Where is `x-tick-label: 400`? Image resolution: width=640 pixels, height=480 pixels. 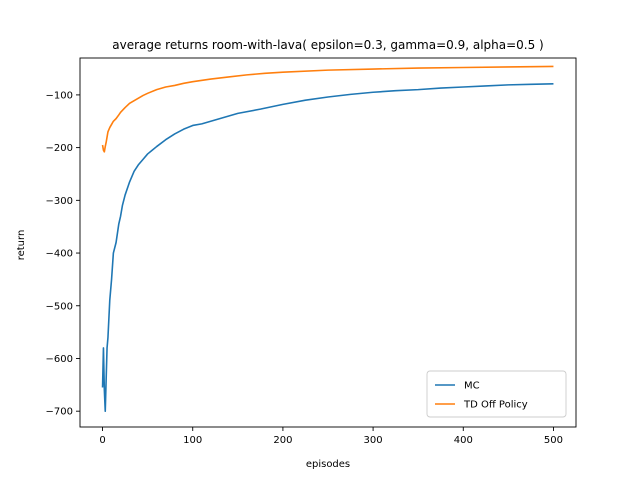
x-tick-label: 400 is located at coordinates (463, 440).